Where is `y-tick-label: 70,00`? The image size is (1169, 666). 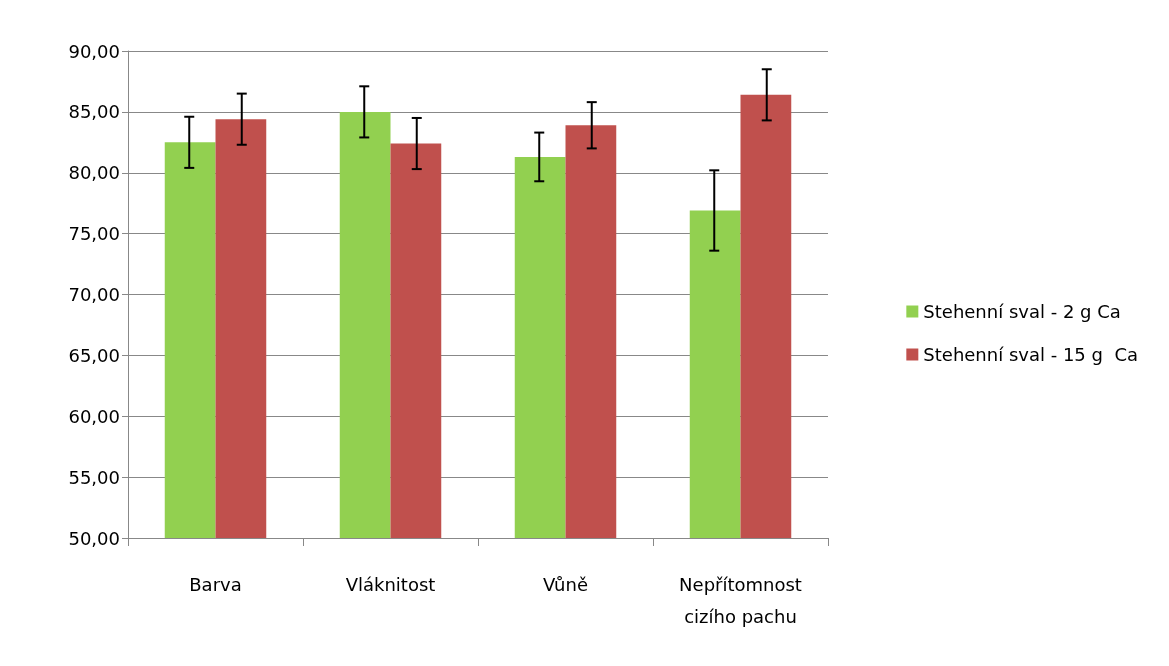
y-tick-label: 70,00 is located at coordinates (94, 294).